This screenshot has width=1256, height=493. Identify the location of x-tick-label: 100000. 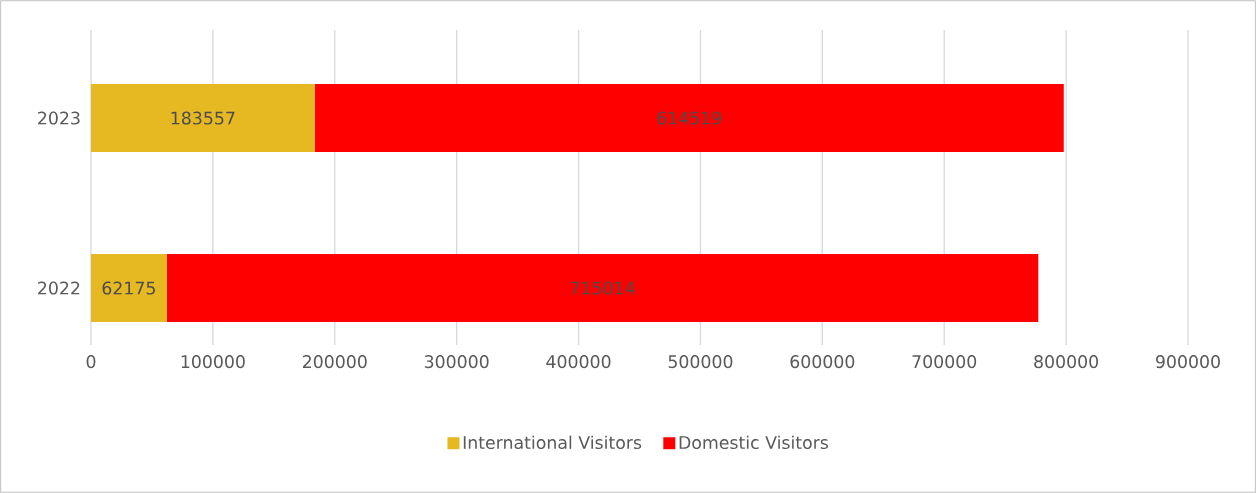
(213, 362).